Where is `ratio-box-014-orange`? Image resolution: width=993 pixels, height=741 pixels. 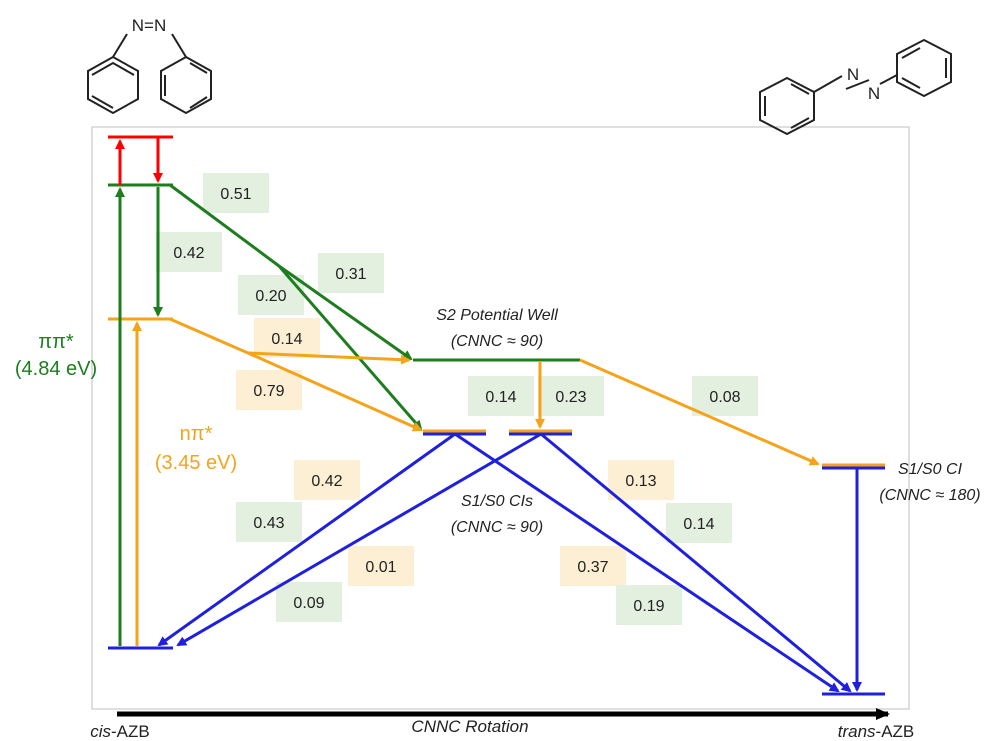
ratio-box-014-orange is located at coordinates (287, 338).